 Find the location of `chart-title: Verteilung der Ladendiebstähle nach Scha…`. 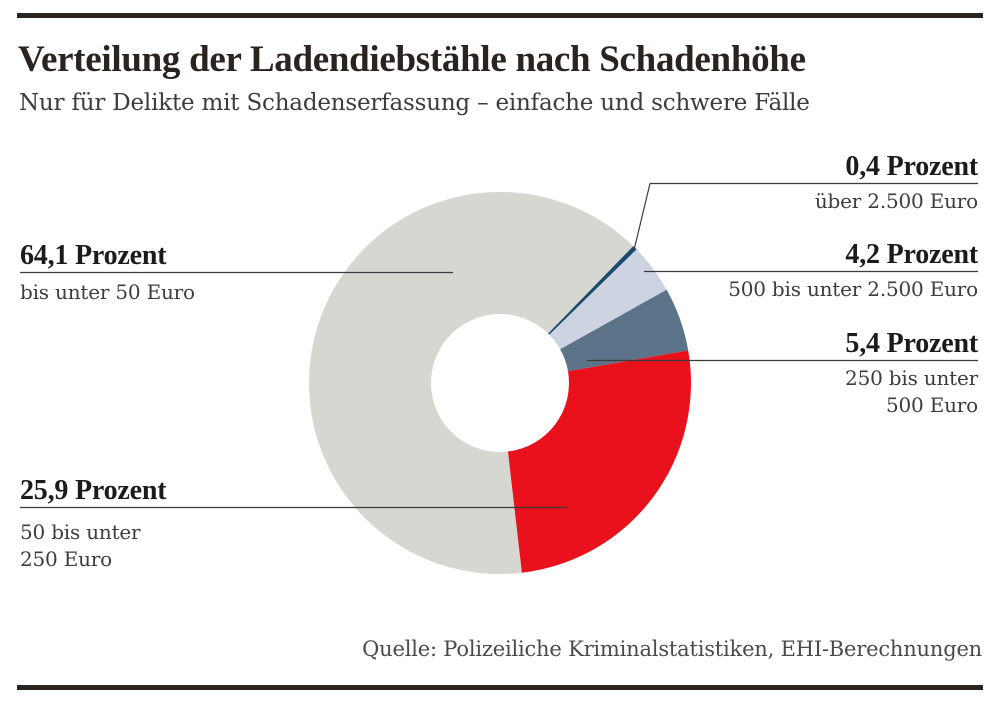

chart-title: Verteilung der Ladendiebstähle nach Scha… is located at coordinates (412, 59).